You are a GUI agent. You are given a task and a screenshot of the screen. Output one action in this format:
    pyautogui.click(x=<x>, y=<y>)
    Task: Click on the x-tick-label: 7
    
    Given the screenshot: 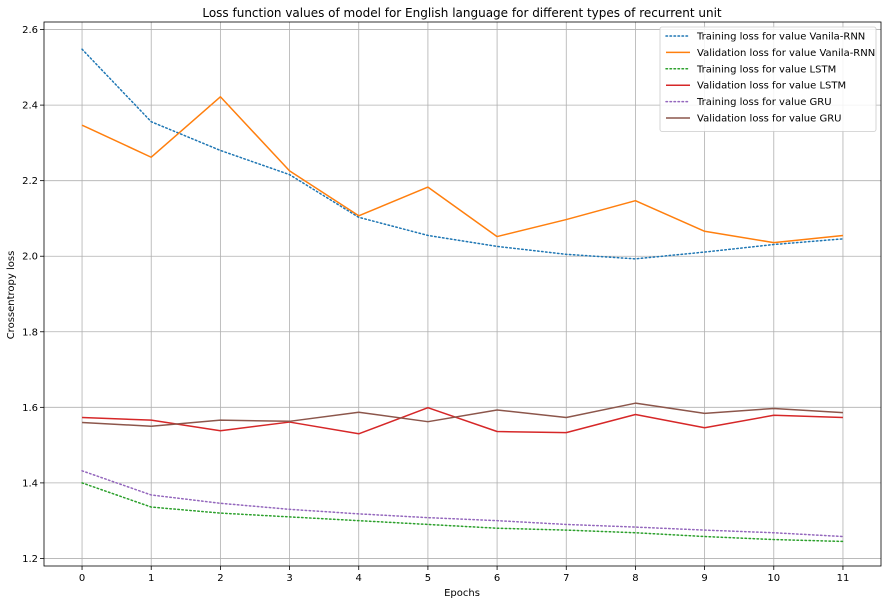 What is the action you would take?
    pyautogui.click(x=566, y=578)
    